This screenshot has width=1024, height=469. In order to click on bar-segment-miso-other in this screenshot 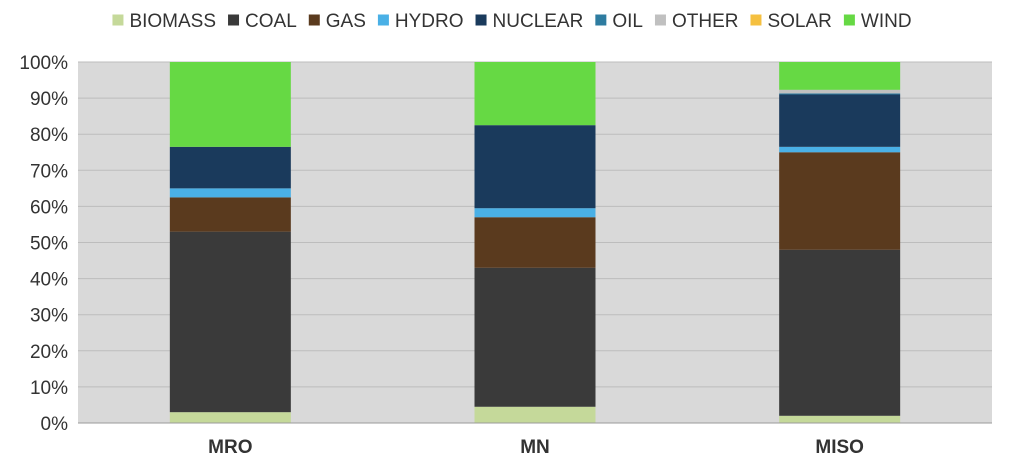, I will do `click(840, 91)`.